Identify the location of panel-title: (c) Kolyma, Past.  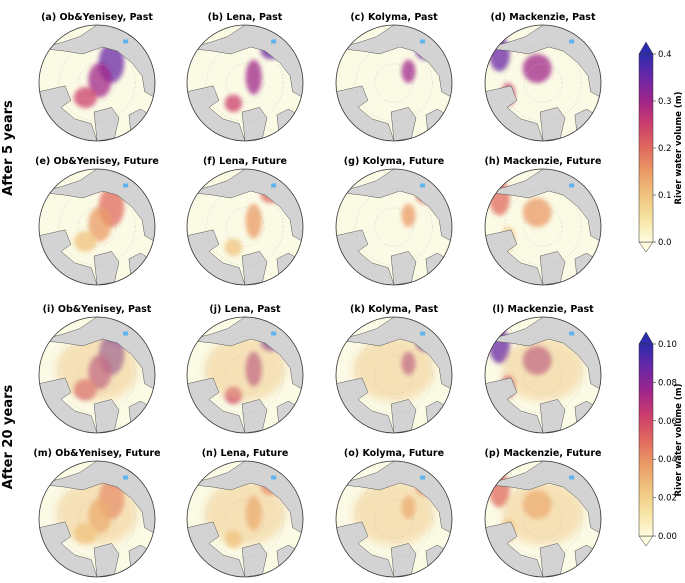
(394, 17).